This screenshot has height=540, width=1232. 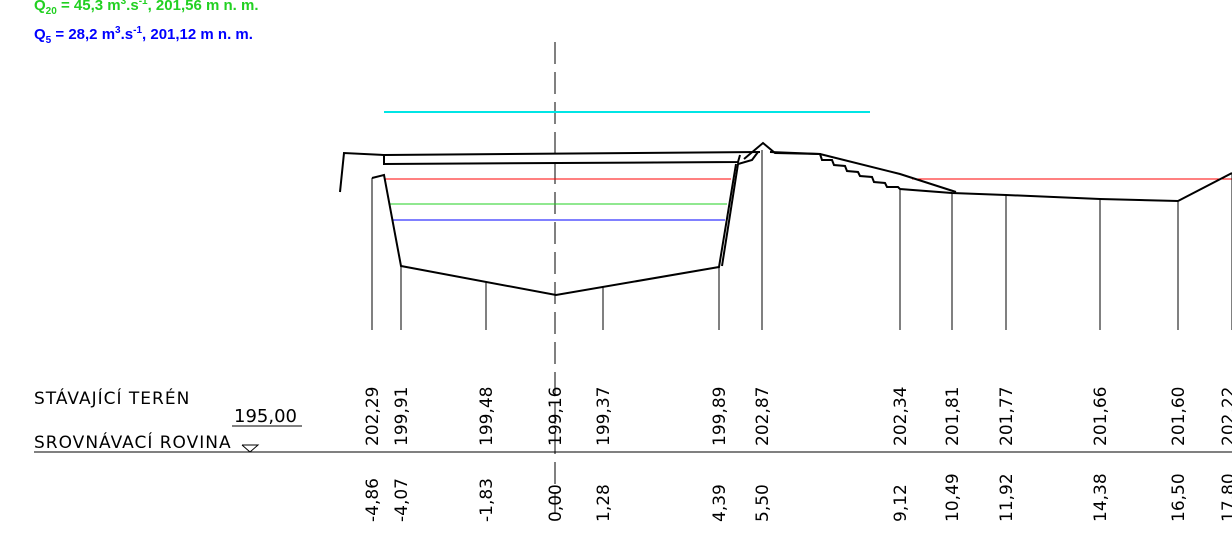 What do you see at coordinates (987, 172) in the screenshot?
I see `terrain-right` at bounding box center [987, 172].